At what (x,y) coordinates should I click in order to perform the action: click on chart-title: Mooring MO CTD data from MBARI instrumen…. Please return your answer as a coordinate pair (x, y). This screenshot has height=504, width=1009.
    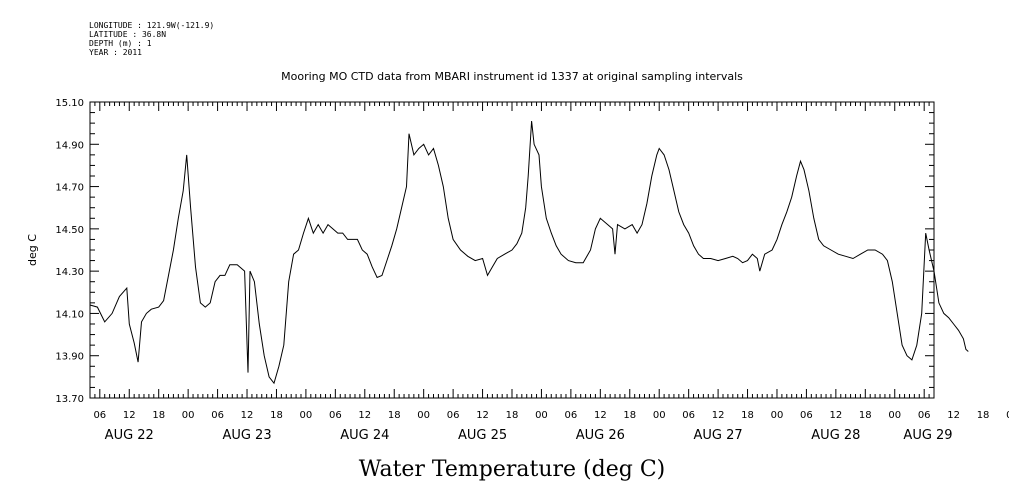
    Looking at the image, I should click on (512, 76).